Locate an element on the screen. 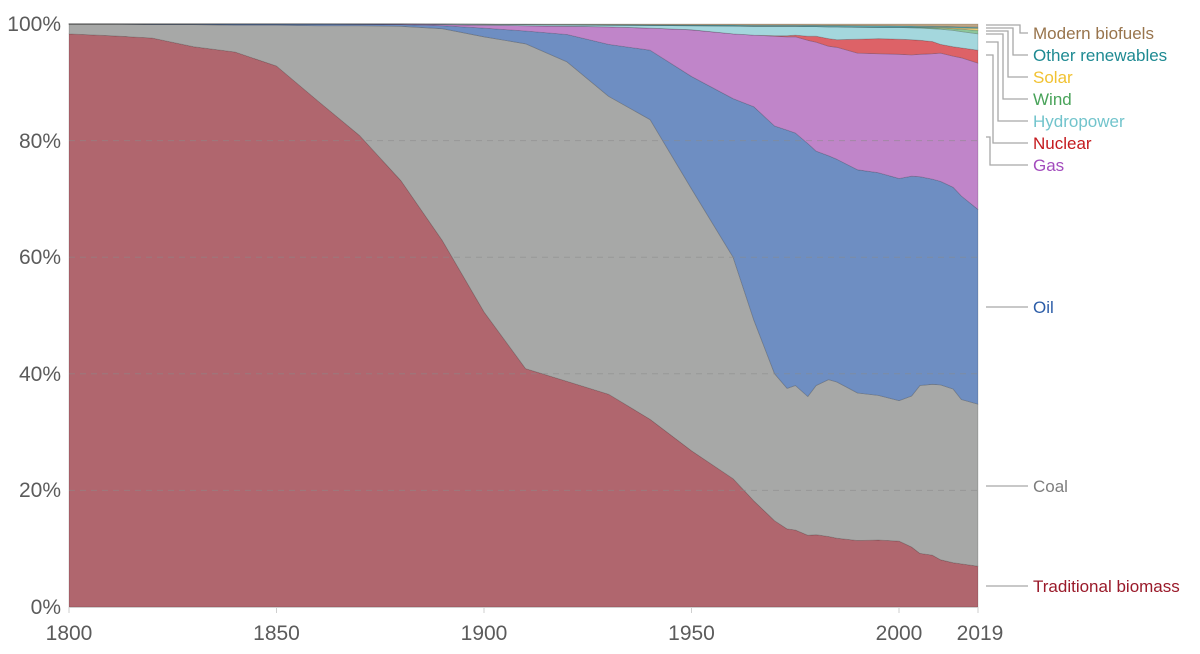 The height and width of the screenshot is (654, 1200). x-tick-1950: 1950 is located at coordinates (691, 633).